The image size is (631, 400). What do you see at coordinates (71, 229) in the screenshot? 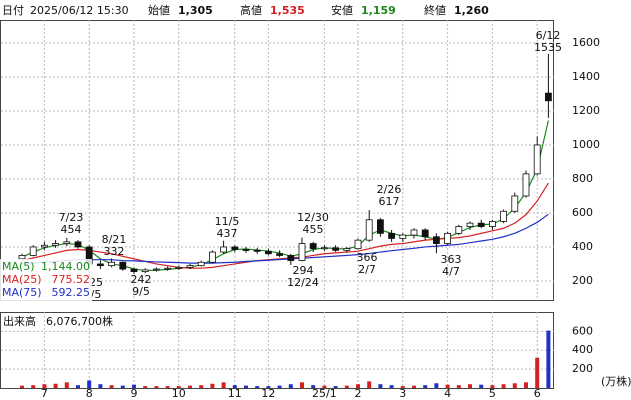
I see `annotation: 454` at bounding box center [71, 229].